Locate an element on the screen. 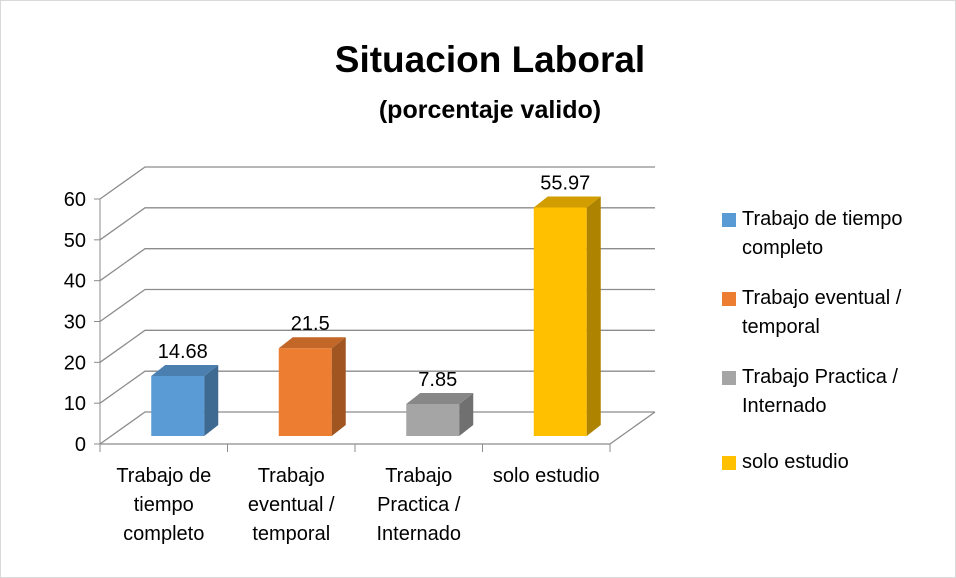 Image resolution: width=956 pixels, height=578 pixels. legend-label: Trabajo Practica / Internado is located at coordinates (820, 391).